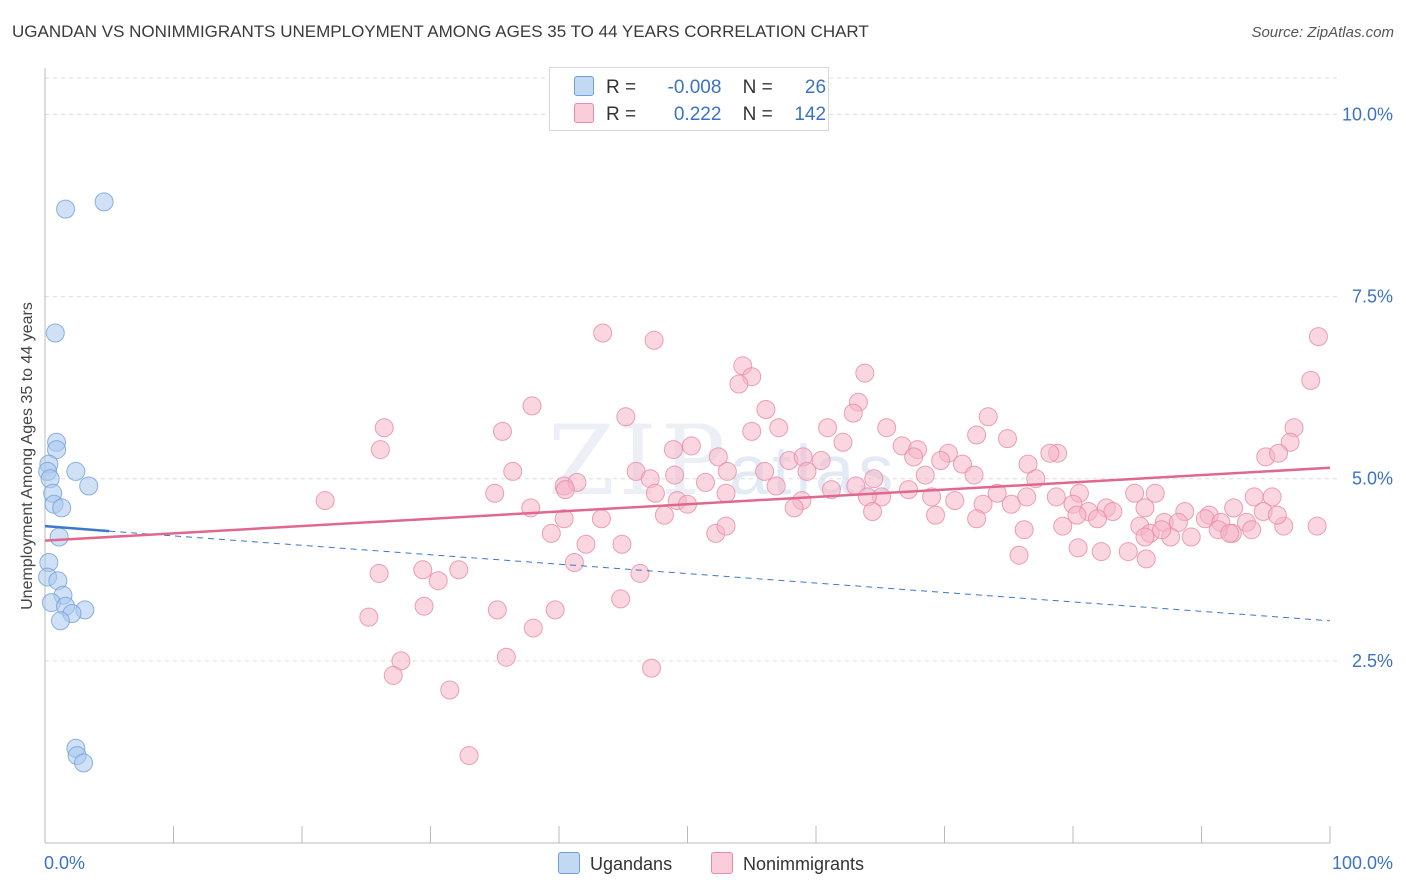  What do you see at coordinates (615, 863) in the screenshot?
I see `bottom-legend-ugandans: Ugandans` at bounding box center [615, 863].